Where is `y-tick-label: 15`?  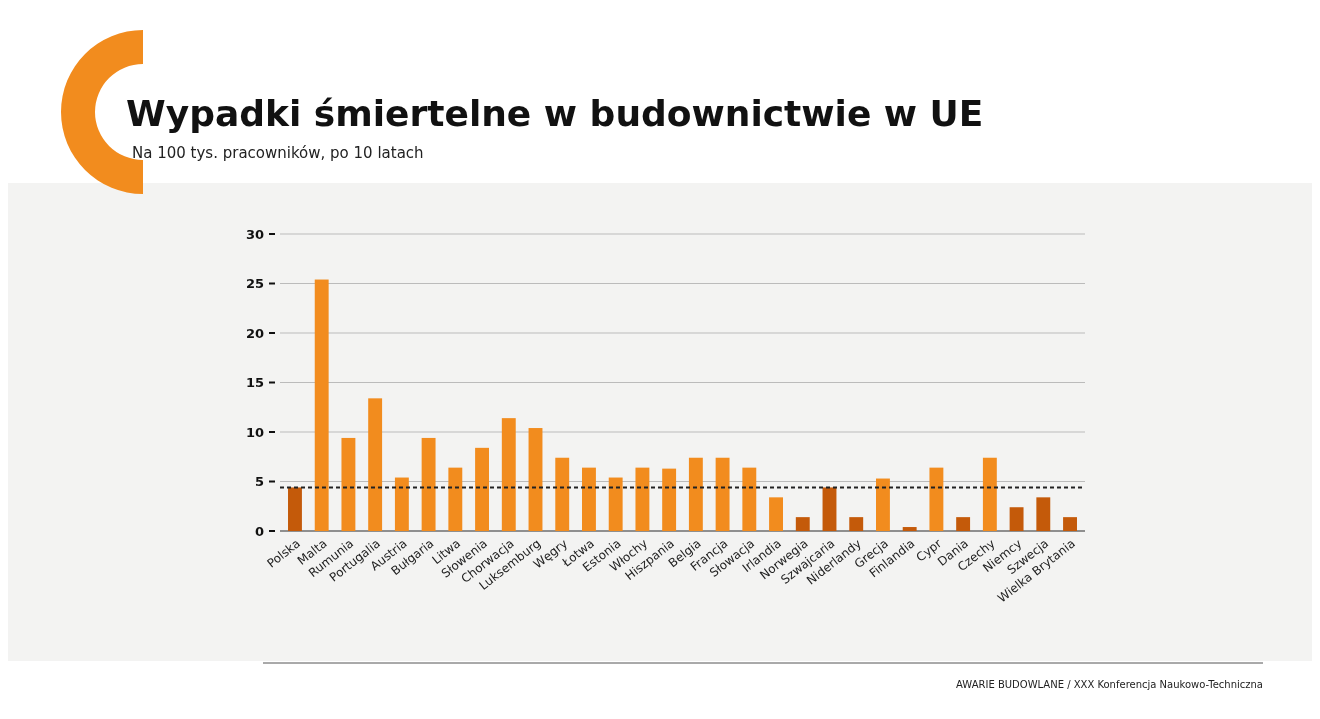 y-tick-label: 15 is located at coordinates (254, 383).